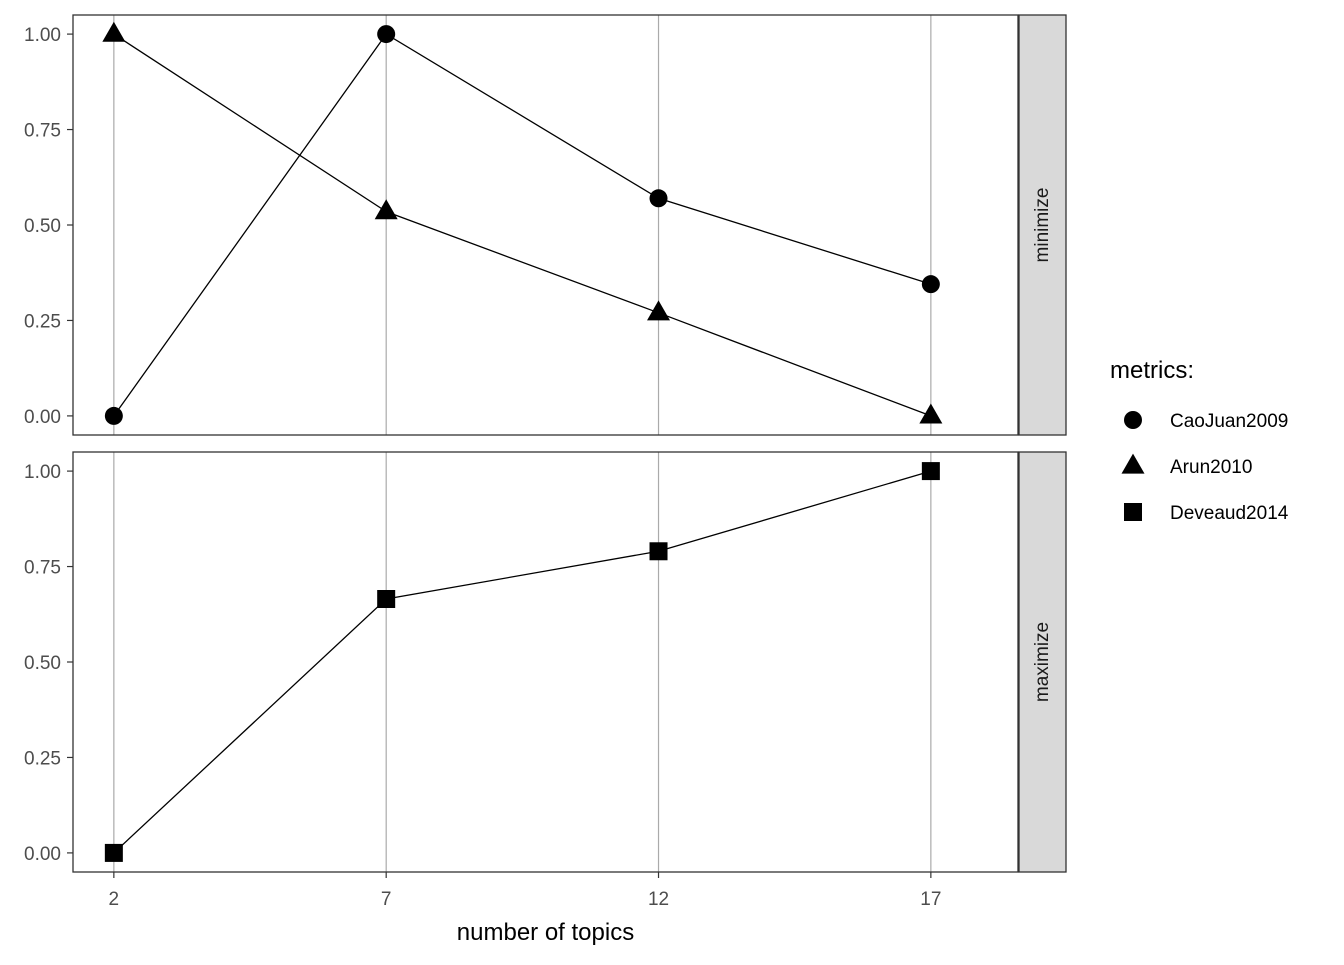  I want to click on legend-key-Deveaud2014, so click(1133, 512).